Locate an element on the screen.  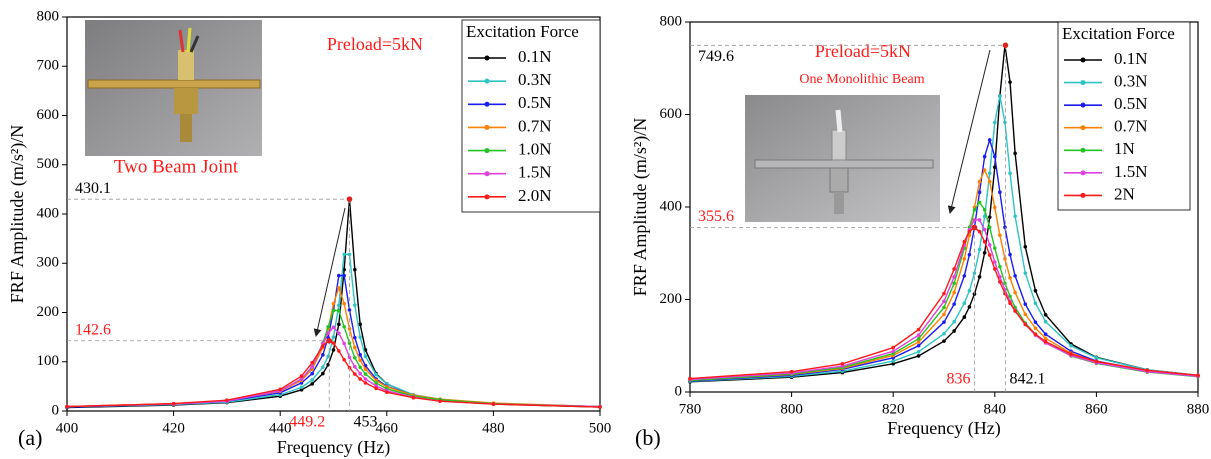
legend-label: 0.5N is located at coordinates (535, 102).